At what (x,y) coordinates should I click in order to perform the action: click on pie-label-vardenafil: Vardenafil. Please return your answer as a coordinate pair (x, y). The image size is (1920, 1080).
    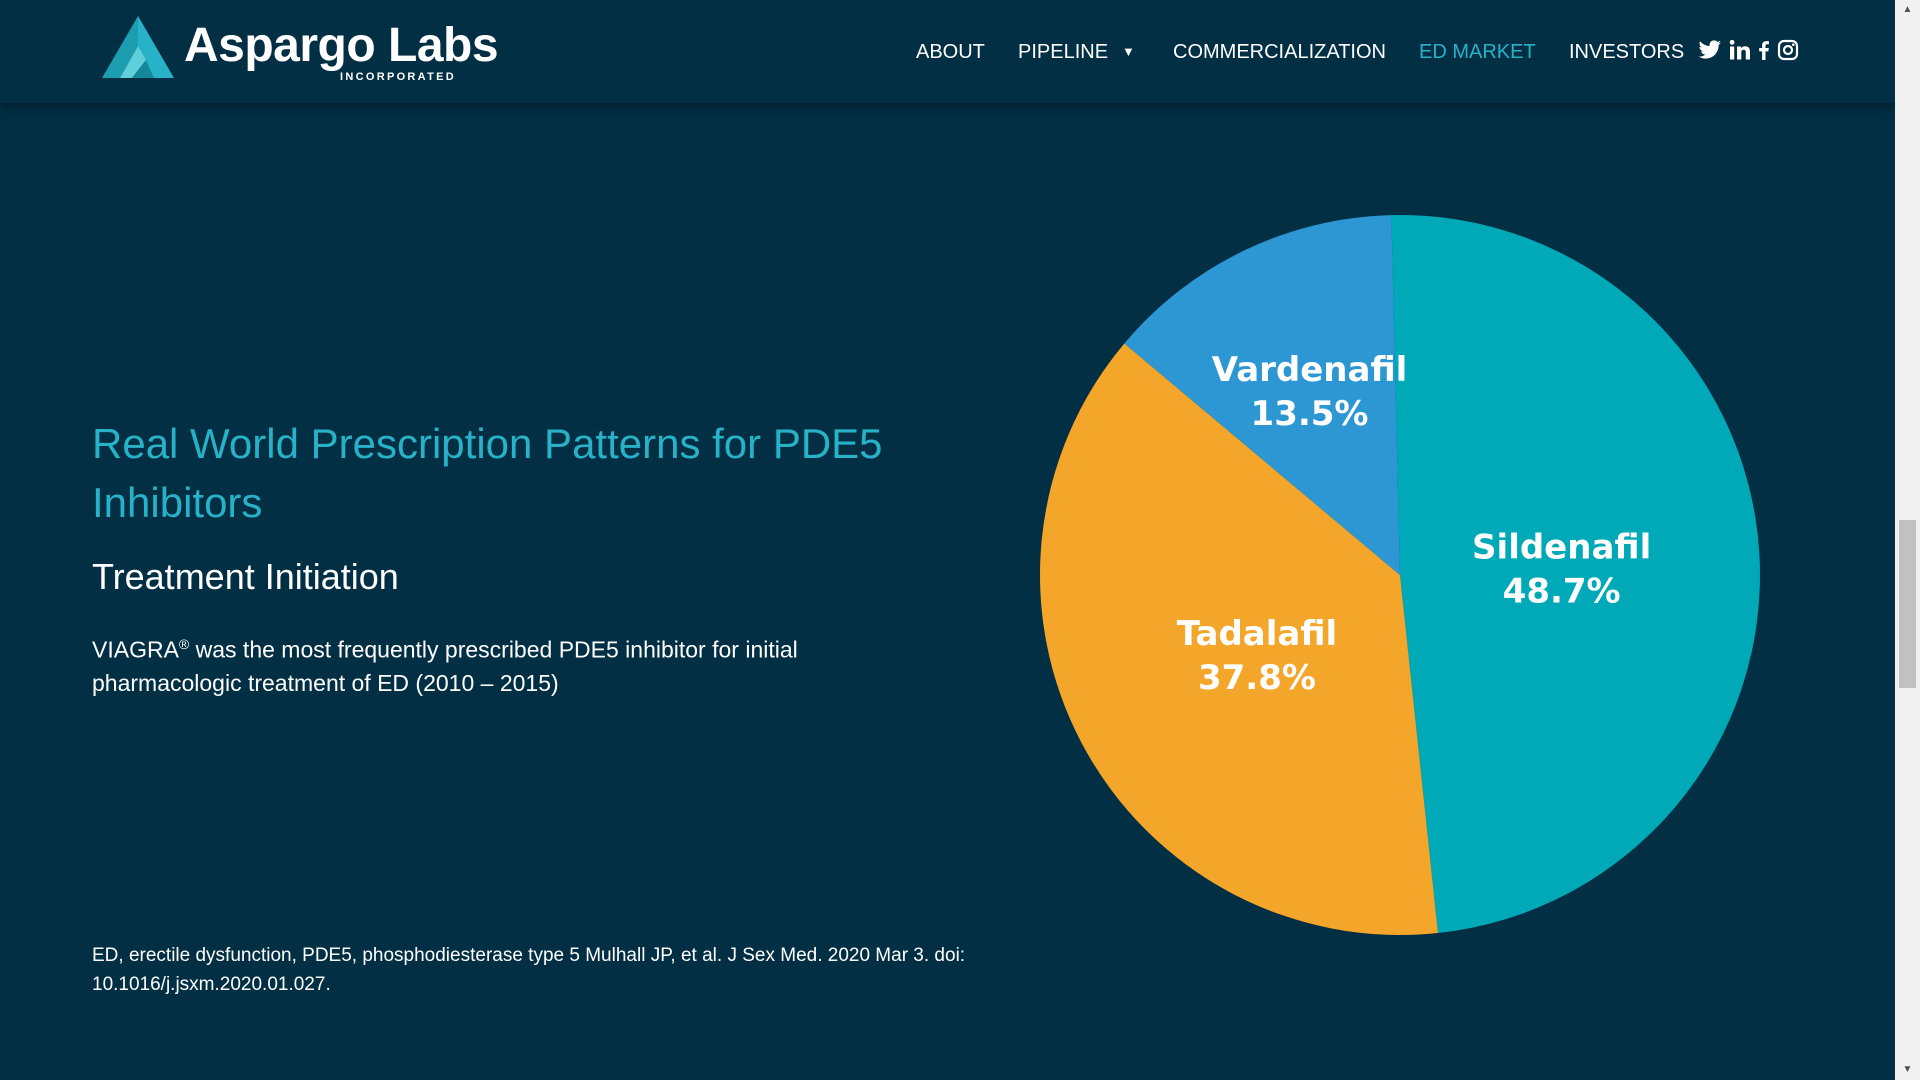
    Looking at the image, I should click on (1310, 370).